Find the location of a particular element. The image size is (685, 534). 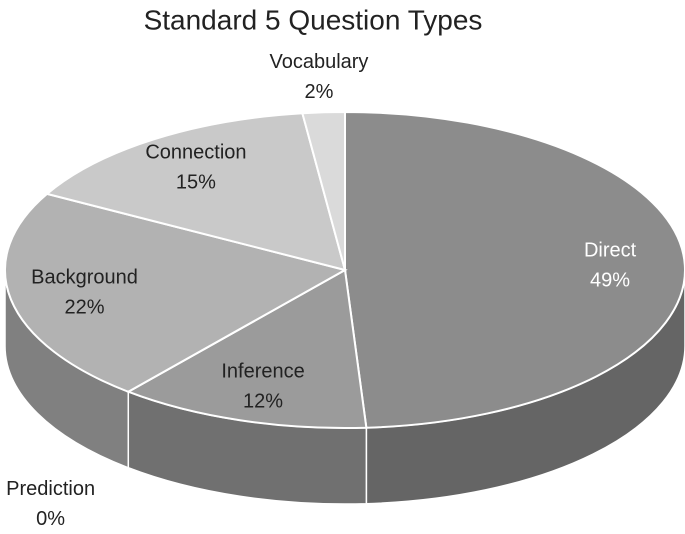

slice-value-label: 15% is located at coordinates (196, 182).